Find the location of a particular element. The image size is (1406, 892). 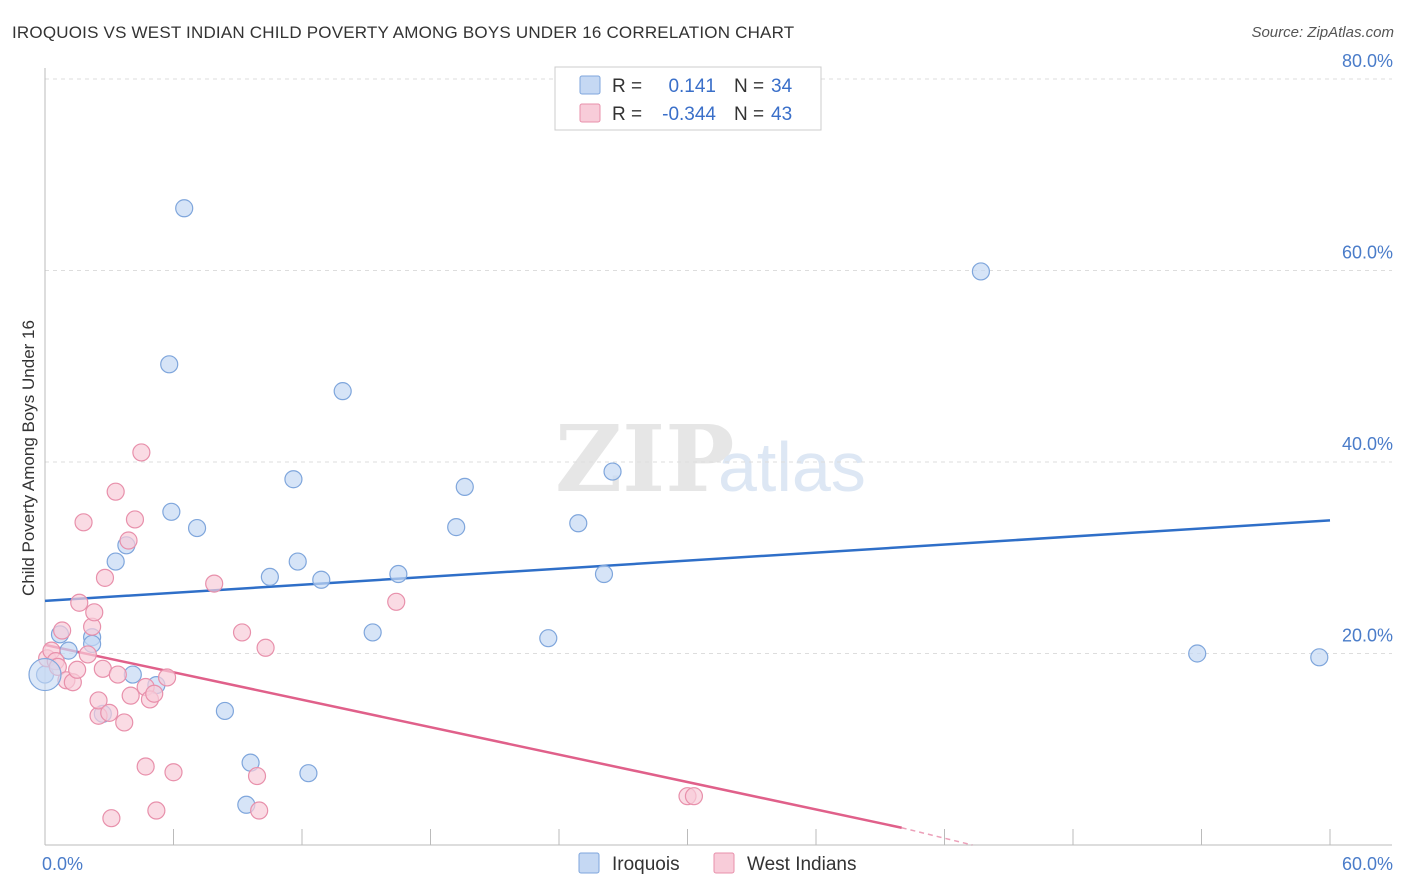

y-axis-title: Child Poverty Among Boys Under 16 is located at coordinates (28, 458).